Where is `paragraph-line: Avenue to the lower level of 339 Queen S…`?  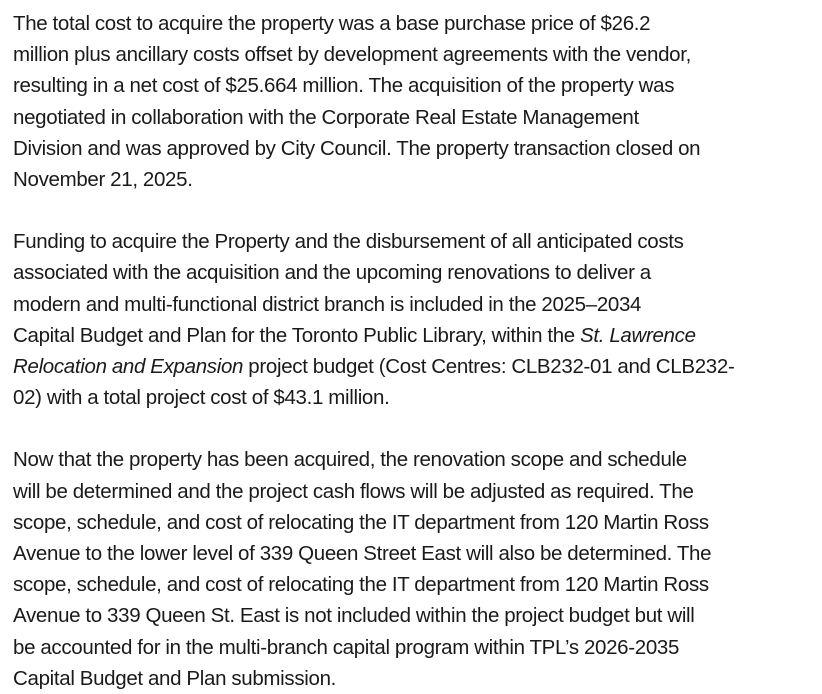 paragraph-line: Avenue to the lower level of 339 Queen S… is located at coordinates (362, 554).